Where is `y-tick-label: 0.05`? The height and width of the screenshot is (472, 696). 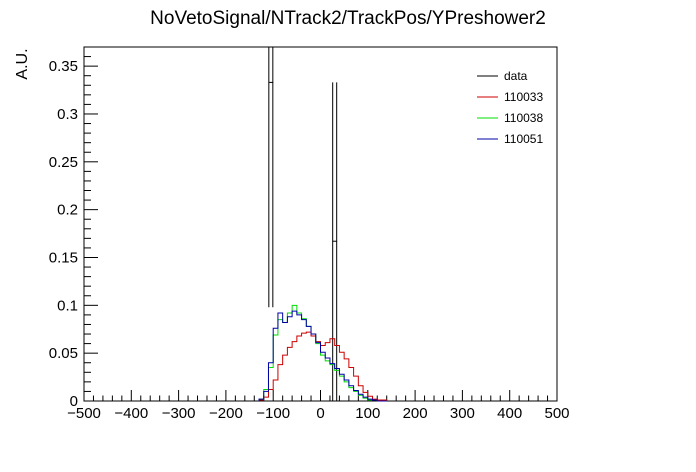 y-tick-label: 0.05 is located at coordinates (63, 353).